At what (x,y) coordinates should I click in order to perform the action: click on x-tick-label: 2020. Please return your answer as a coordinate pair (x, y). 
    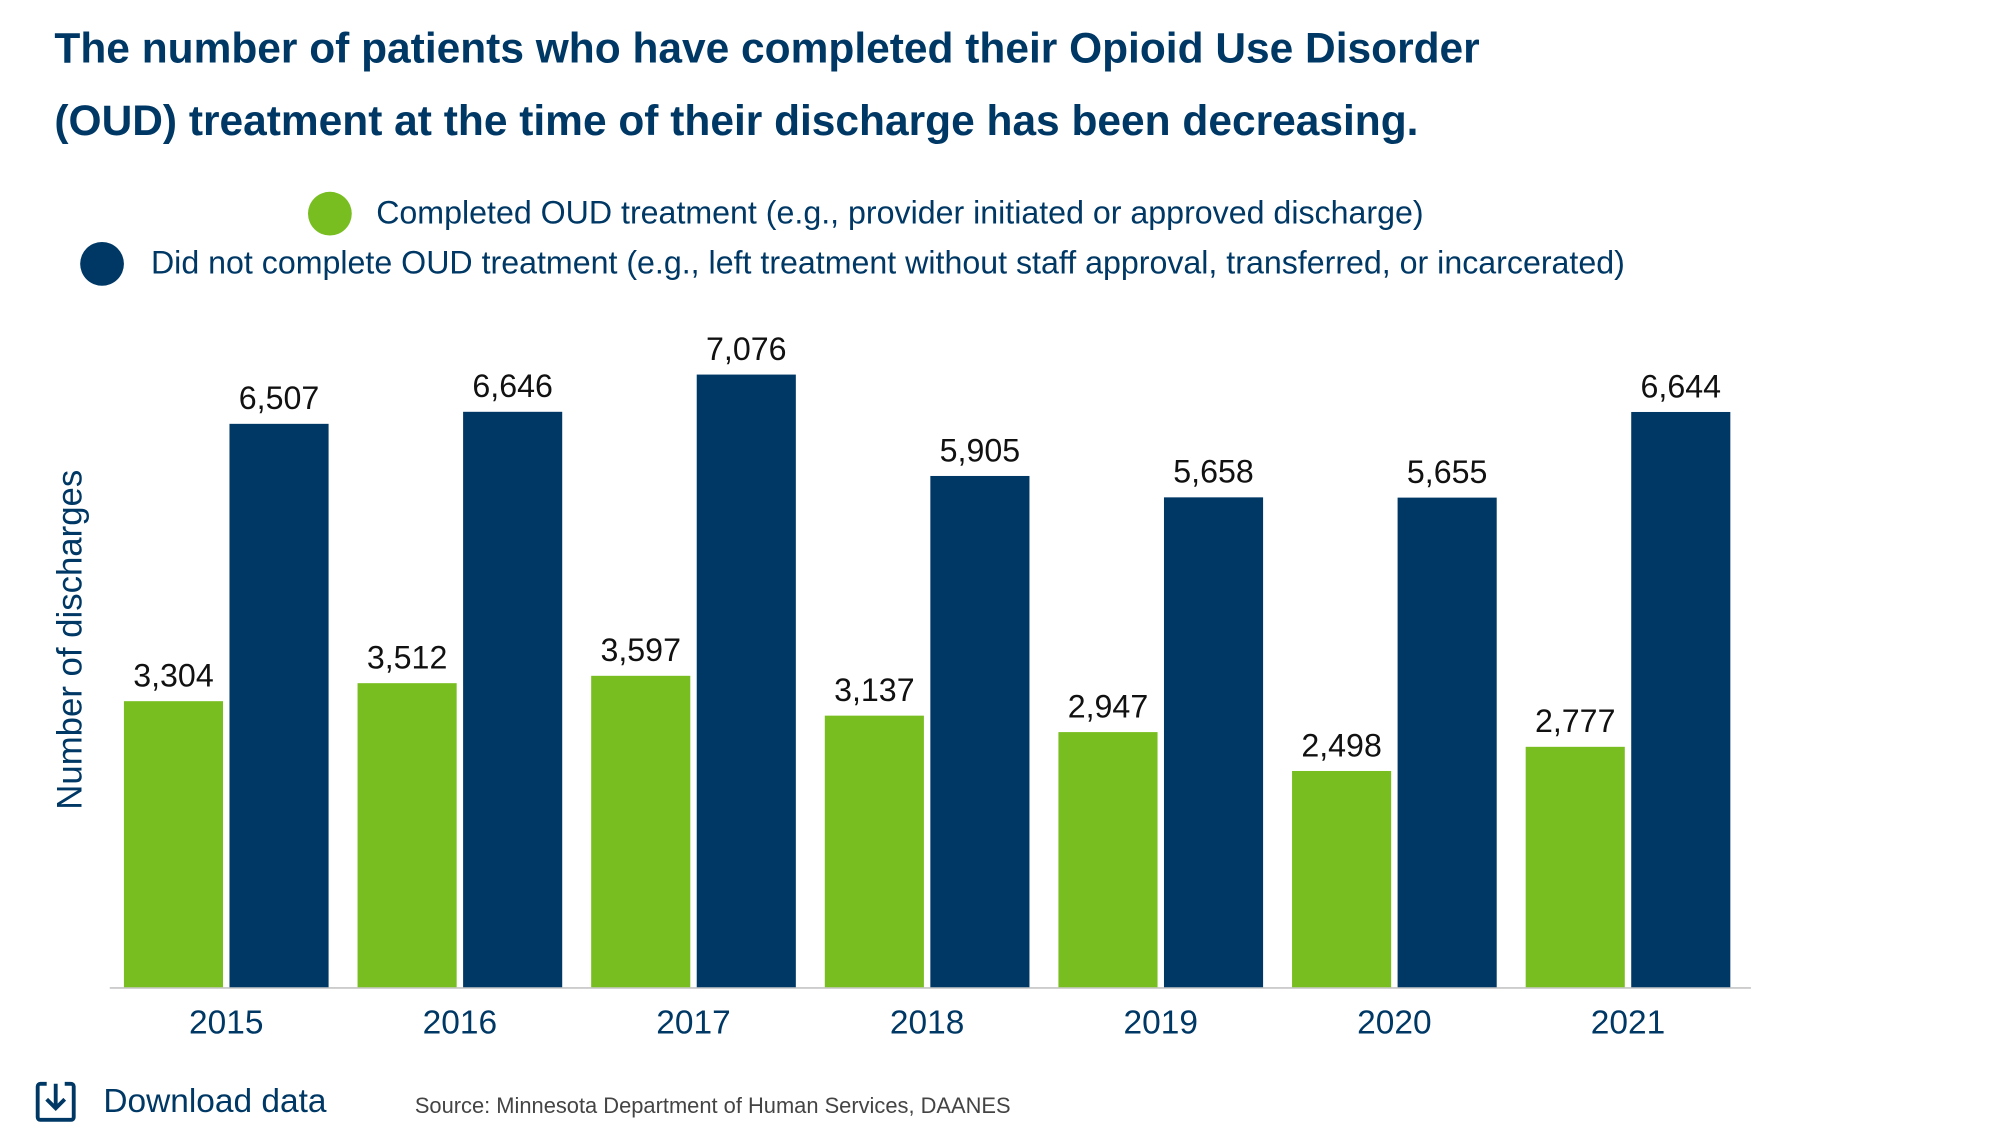
    Looking at the image, I should click on (1394, 1022).